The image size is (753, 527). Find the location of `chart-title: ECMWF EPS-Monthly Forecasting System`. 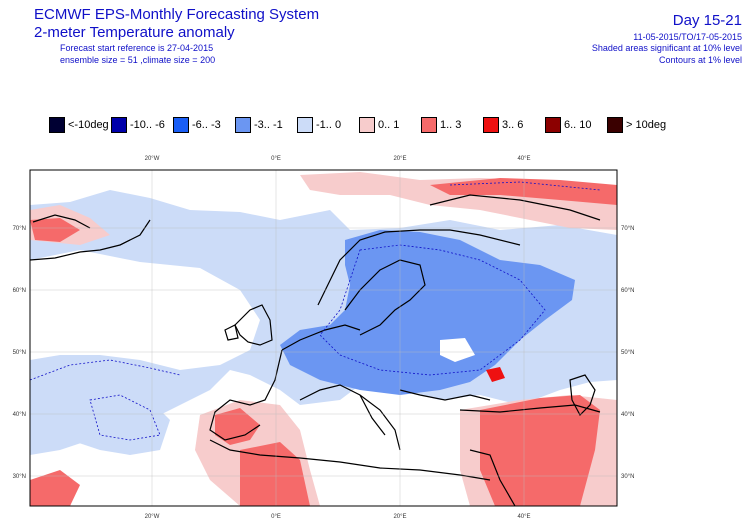

chart-title: ECMWF EPS-Monthly Forecasting System is located at coordinates (177, 14).